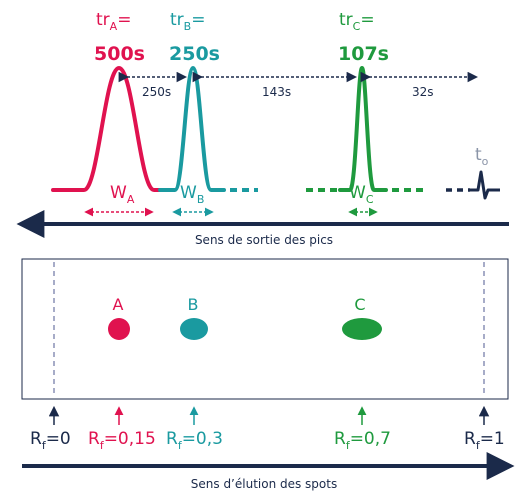 The width and height of the screenshot is (528, 502). What do you see at coordinates (264, 240) in the screenshot?
I see `peak-direction-label: Sens de sortie des pics` at bounding box center [264, 240].